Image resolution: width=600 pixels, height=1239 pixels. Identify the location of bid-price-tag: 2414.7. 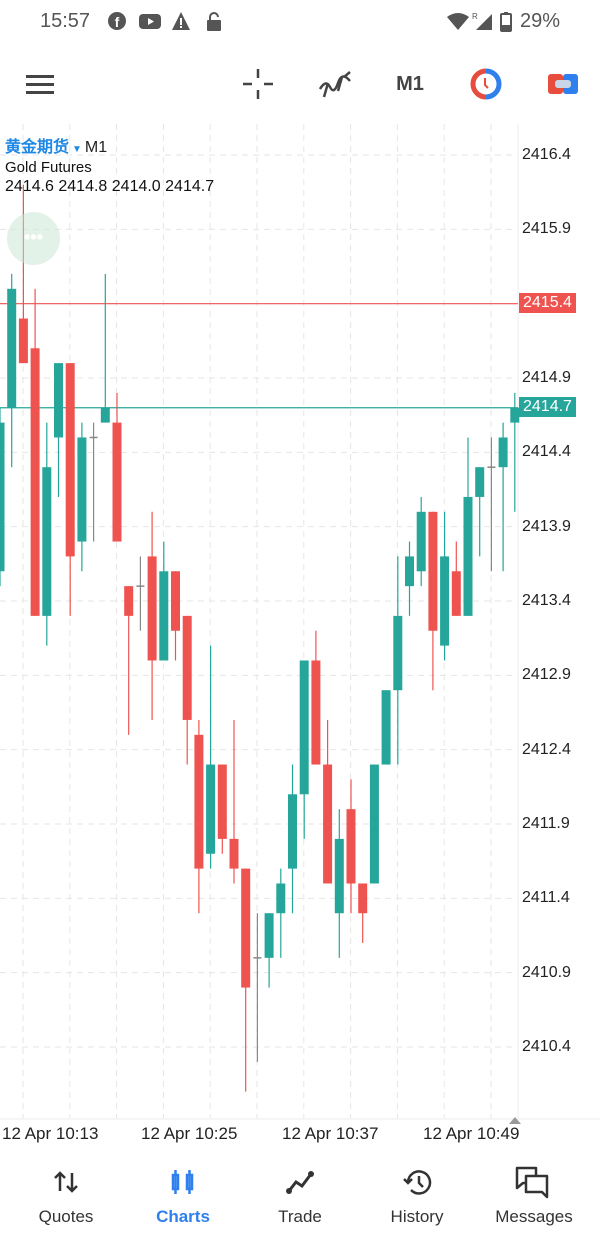
(547, 407).